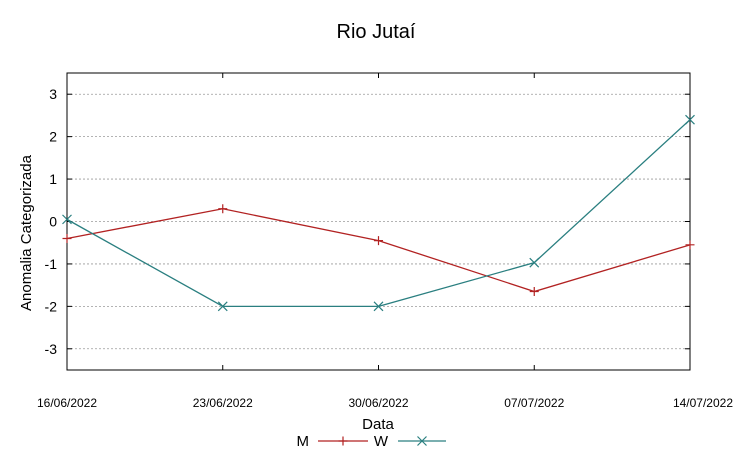 This screenshot has width=753, height=459. Describe the element at coordinates (53, 137) in the screenshot. I see `y-tick-label: 2` at that location.